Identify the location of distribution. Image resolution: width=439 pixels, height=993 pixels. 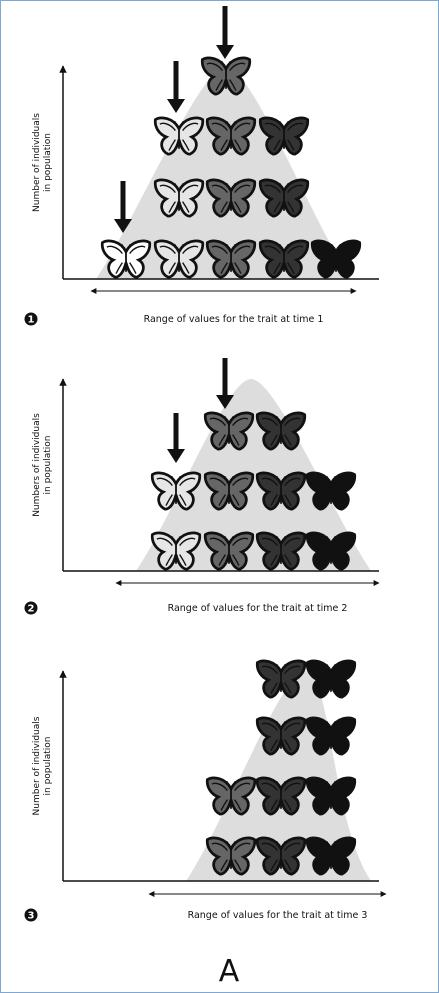
(223, 172).